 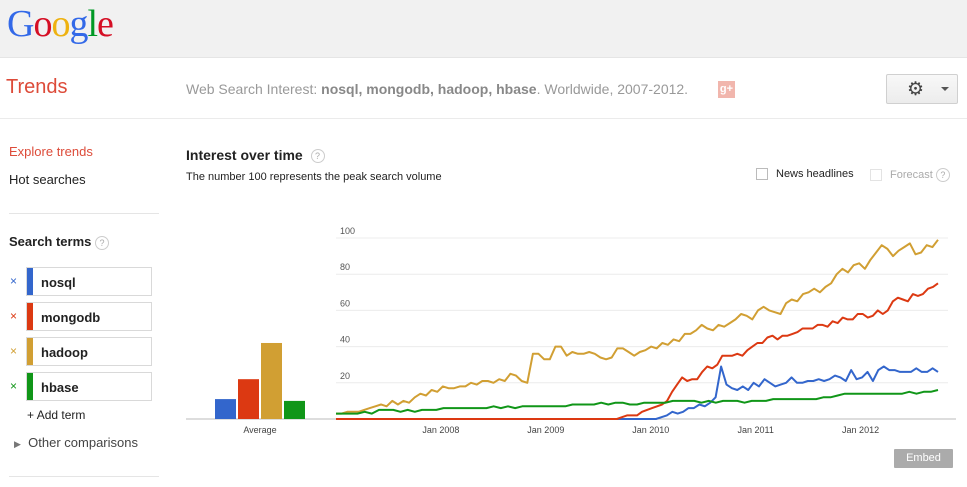 What do you see at coordinates (105, 24) in the screenshot?
I see `logo-letter: e` at bounding box center [105, 24].